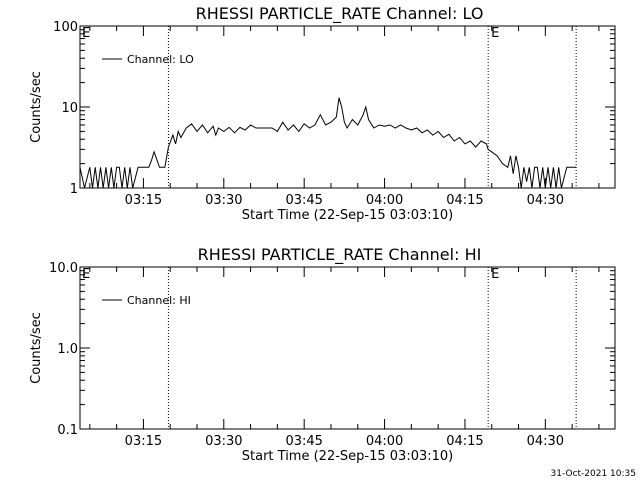  I want to click on chart-1-ytick-label: 1, so click(74, 189).